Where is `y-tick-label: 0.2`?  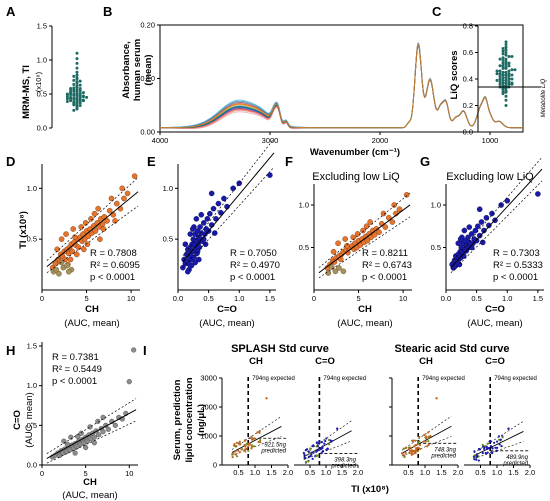 y-tick-label: 0.2 is located at coordinates (468, 105).